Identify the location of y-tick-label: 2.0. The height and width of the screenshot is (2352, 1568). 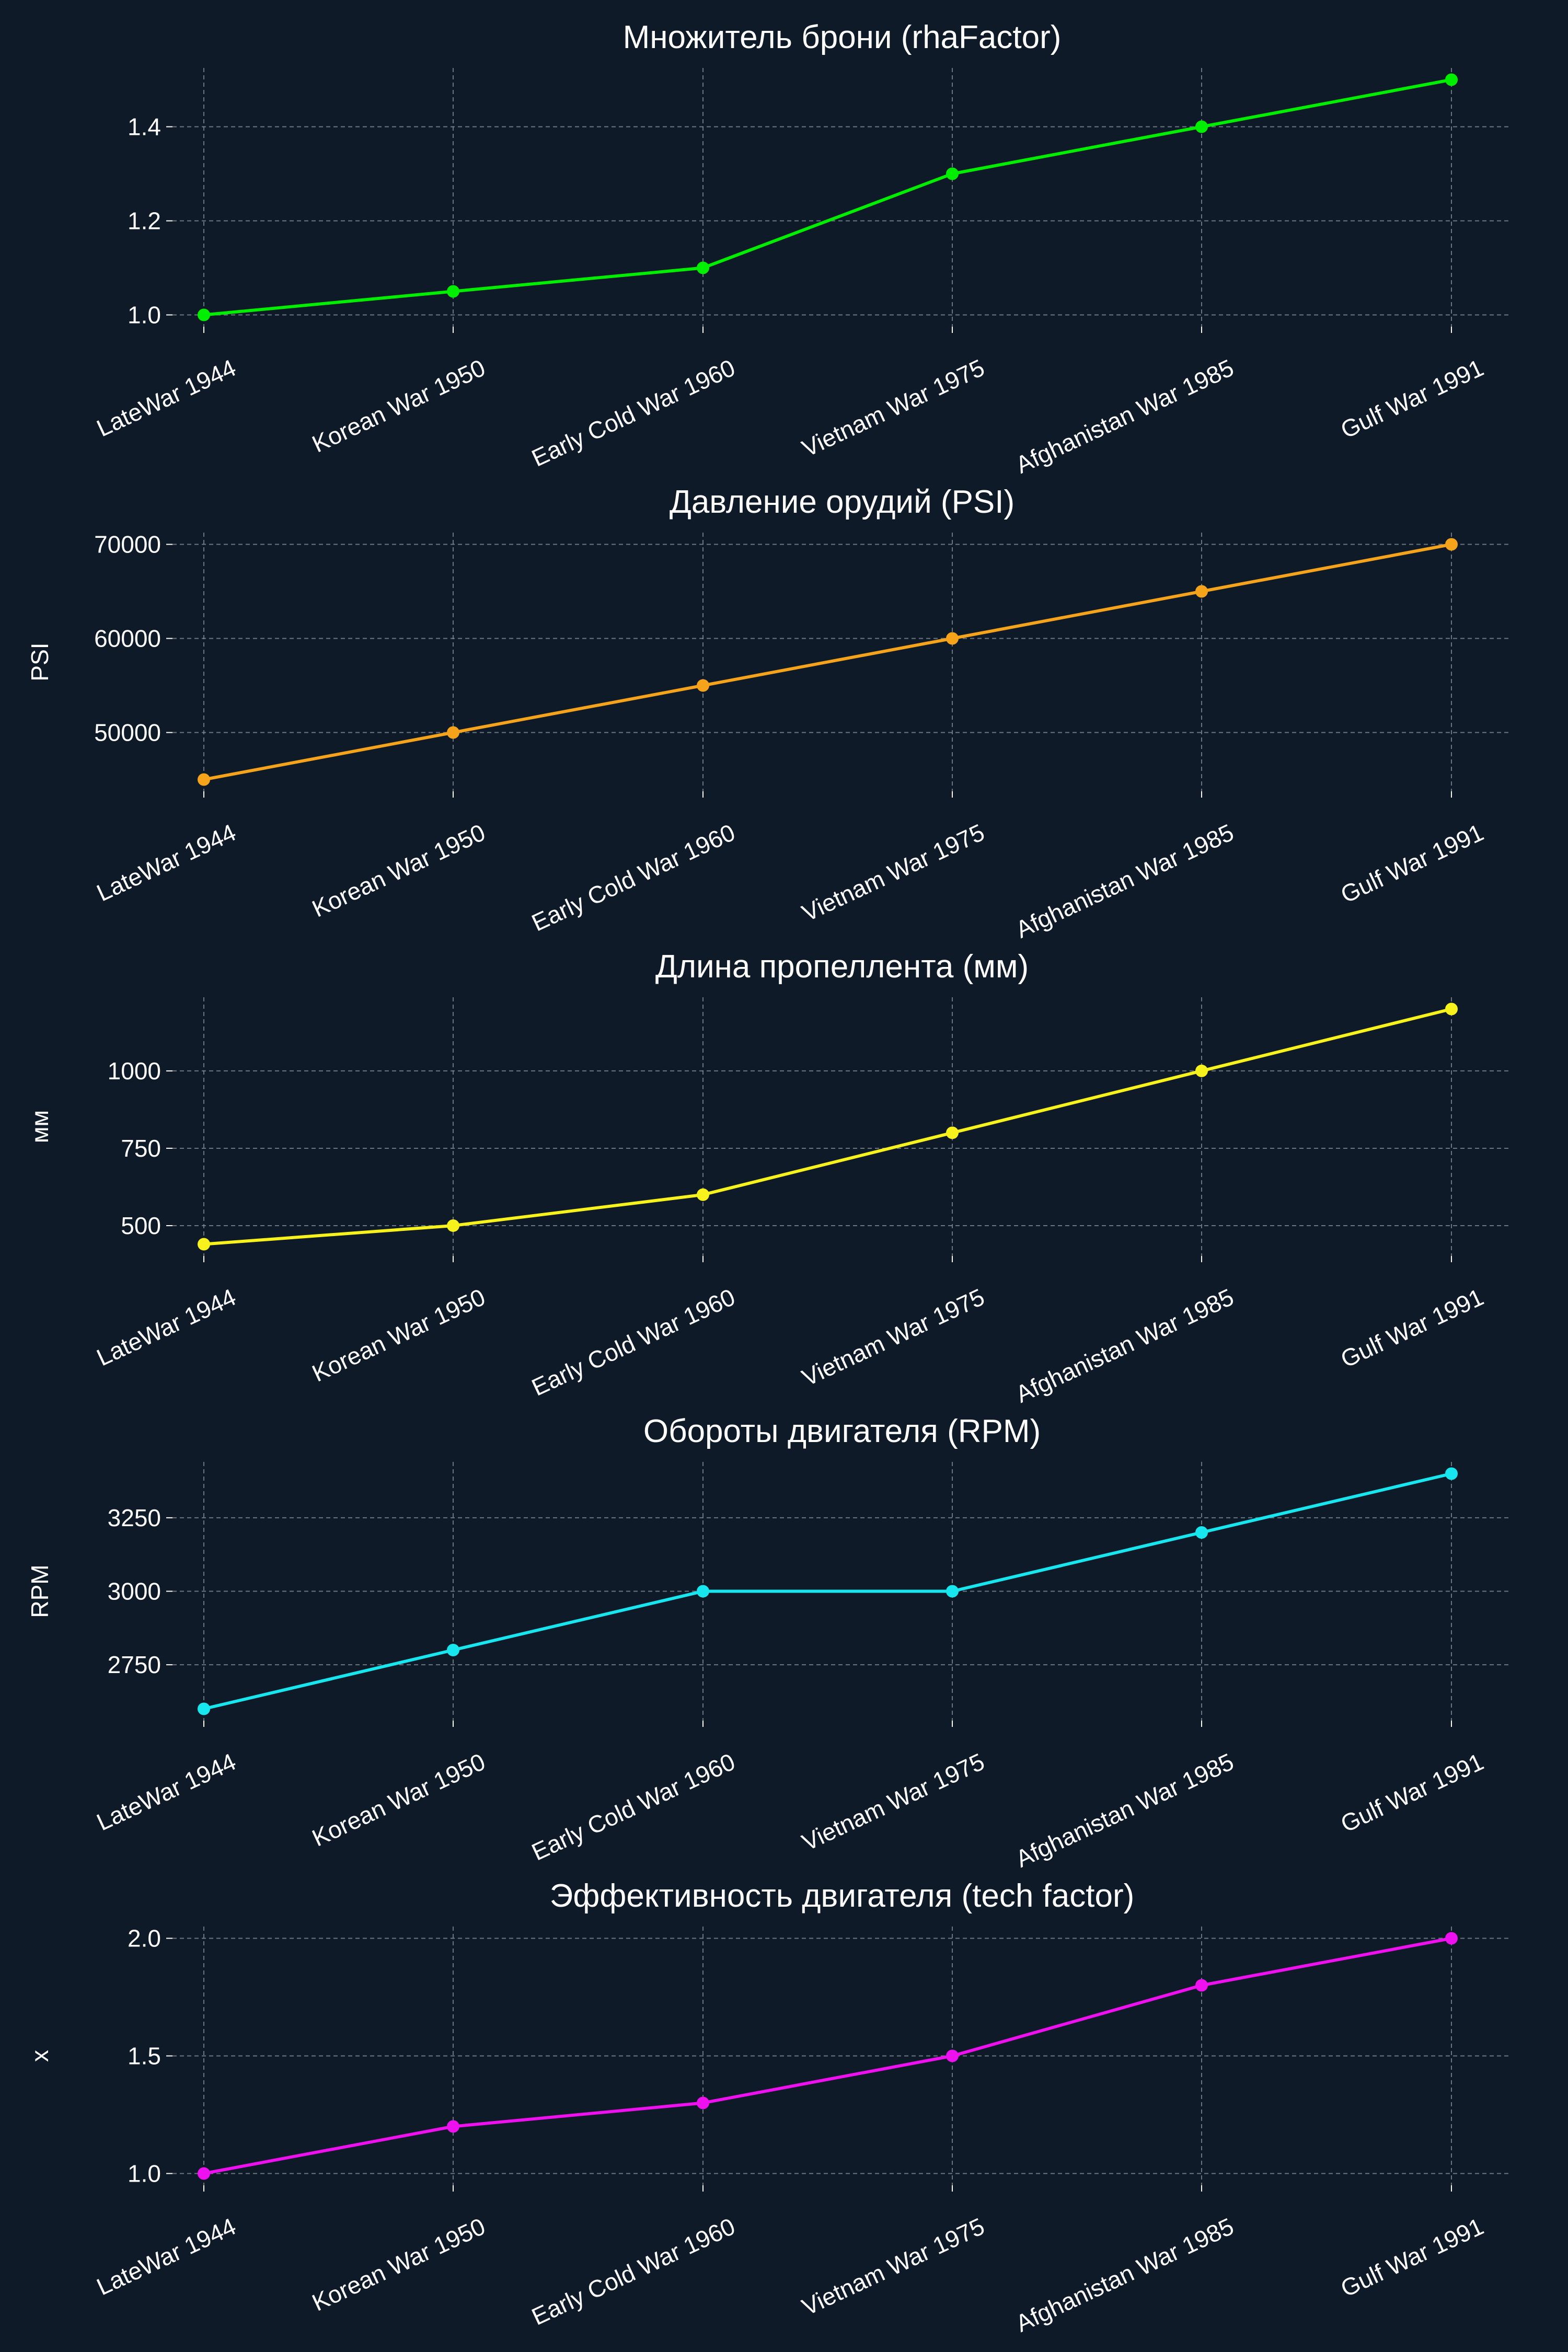
(144, 1938).